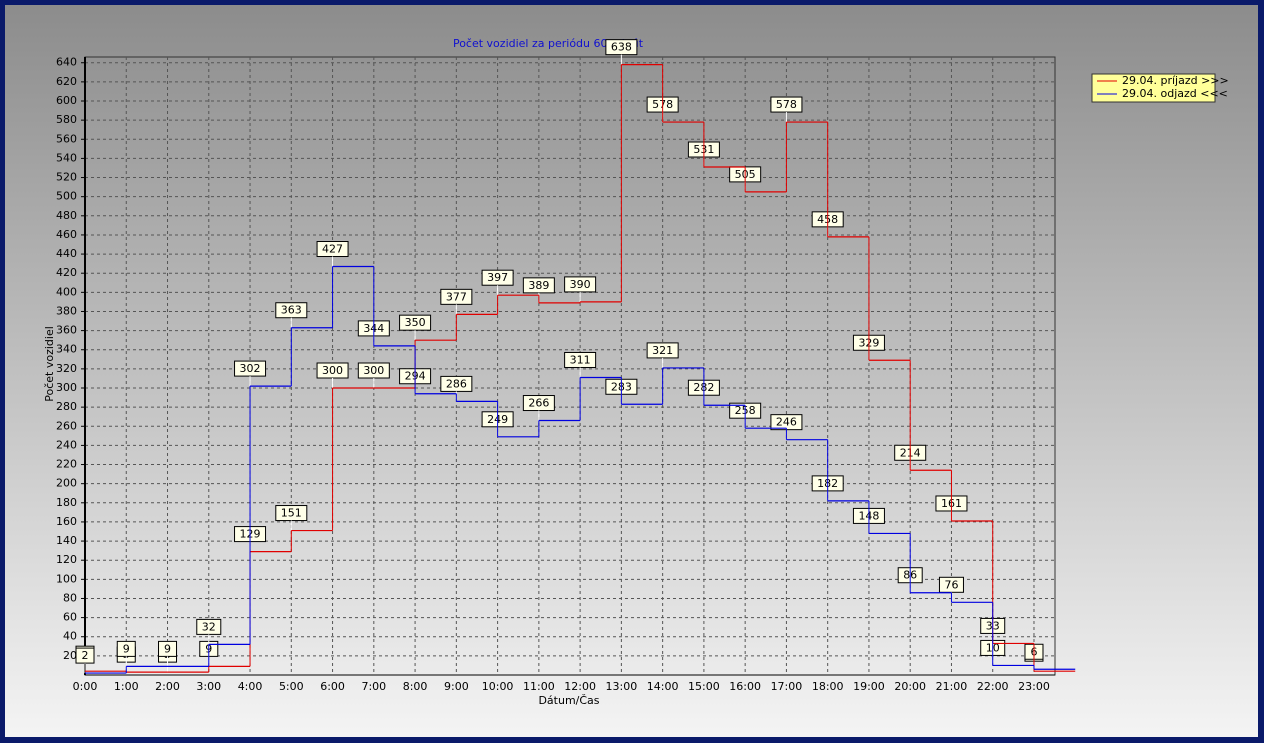  What do you see at coordinates (66, 425) in the screenshot?
I see `y-tick-label: 260` at bounding box center [66, 425].